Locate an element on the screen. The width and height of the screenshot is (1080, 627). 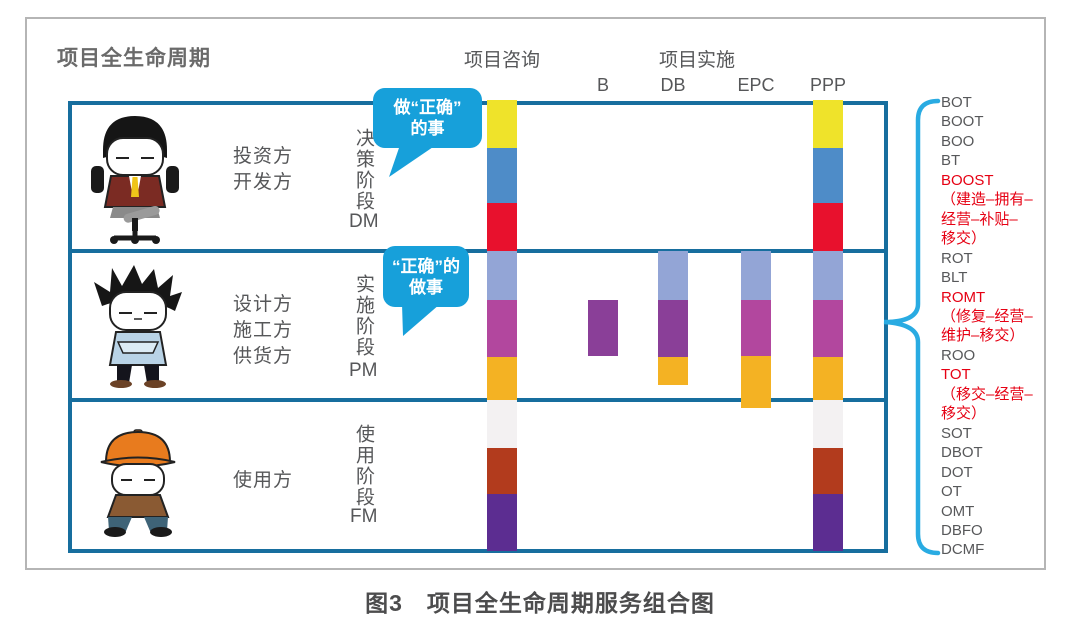
implementation-header: 项目实施 is located at coordinates (696, 60).